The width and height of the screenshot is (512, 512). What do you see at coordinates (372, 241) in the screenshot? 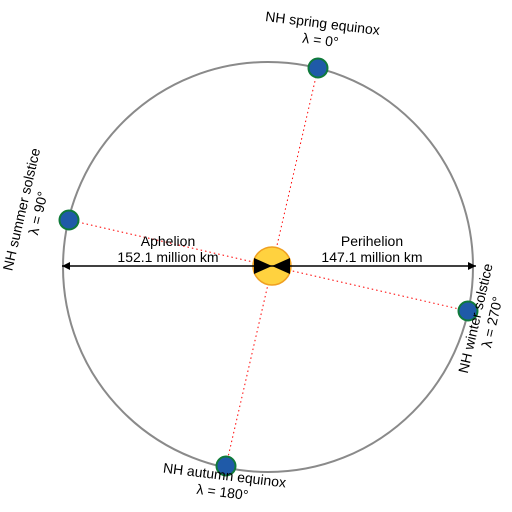
I see `perihelion-label: Perihelion` at bounding box center [372, 241].